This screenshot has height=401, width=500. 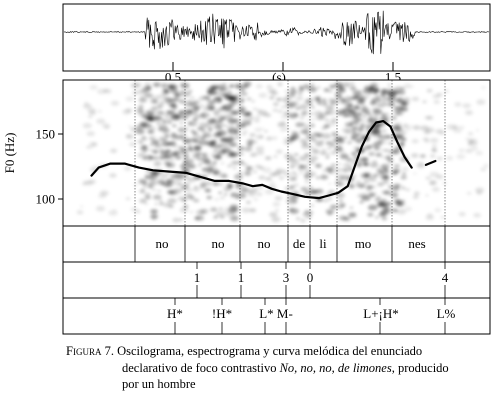 What do you see at coordinates (46, 134) in the screenshot?
I see `y-tick-label-150: 150` at bounding box center [46, 134].